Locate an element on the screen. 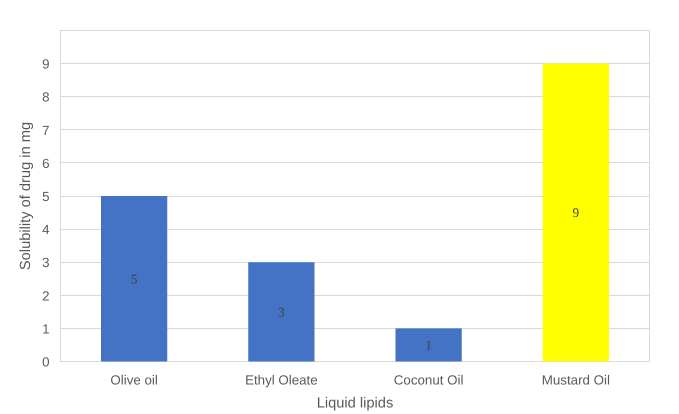 The width and height of the screenshot is (679, 414). y-tick-label: 4 is located at coordinates (46, 230).